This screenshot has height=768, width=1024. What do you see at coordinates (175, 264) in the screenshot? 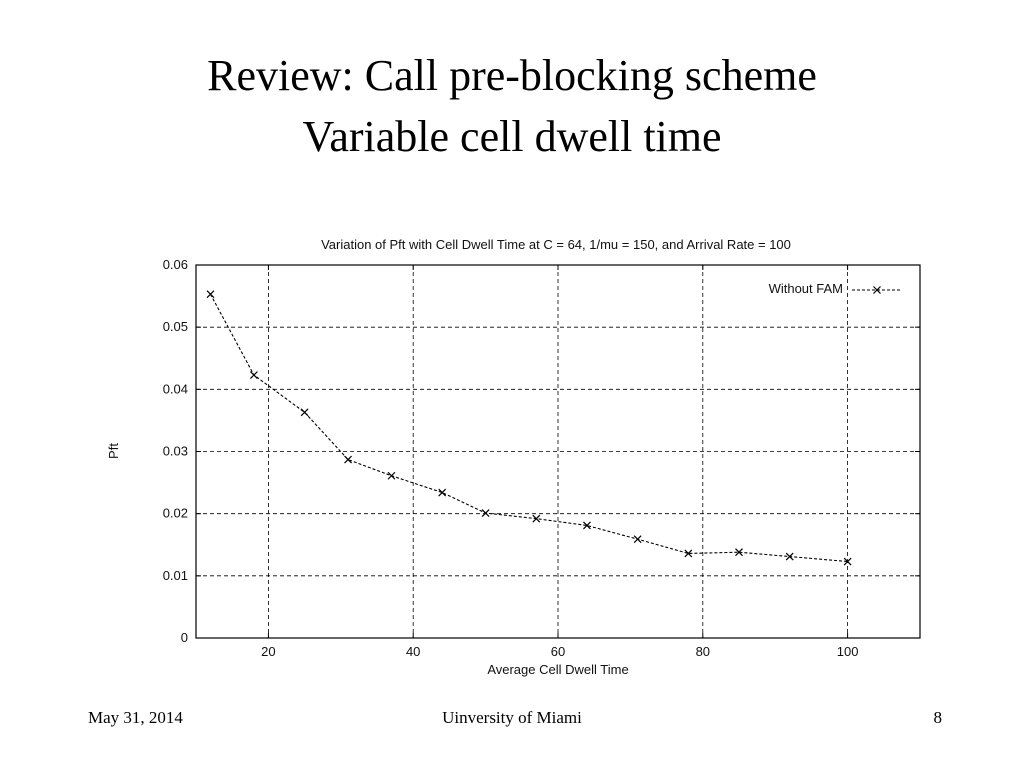
I see `y-tick-label: 0.06` at bounding box center [175, 264].